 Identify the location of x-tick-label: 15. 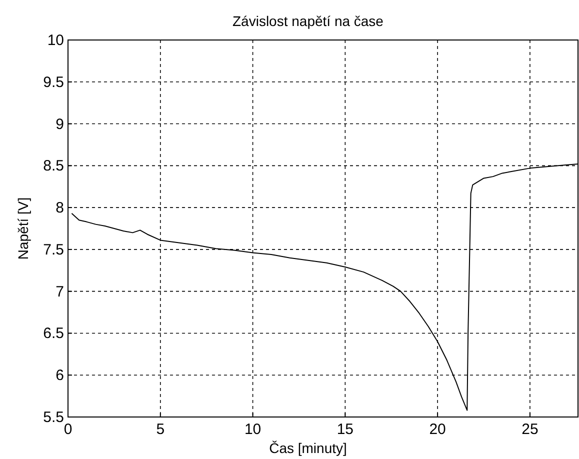
(345, 429).